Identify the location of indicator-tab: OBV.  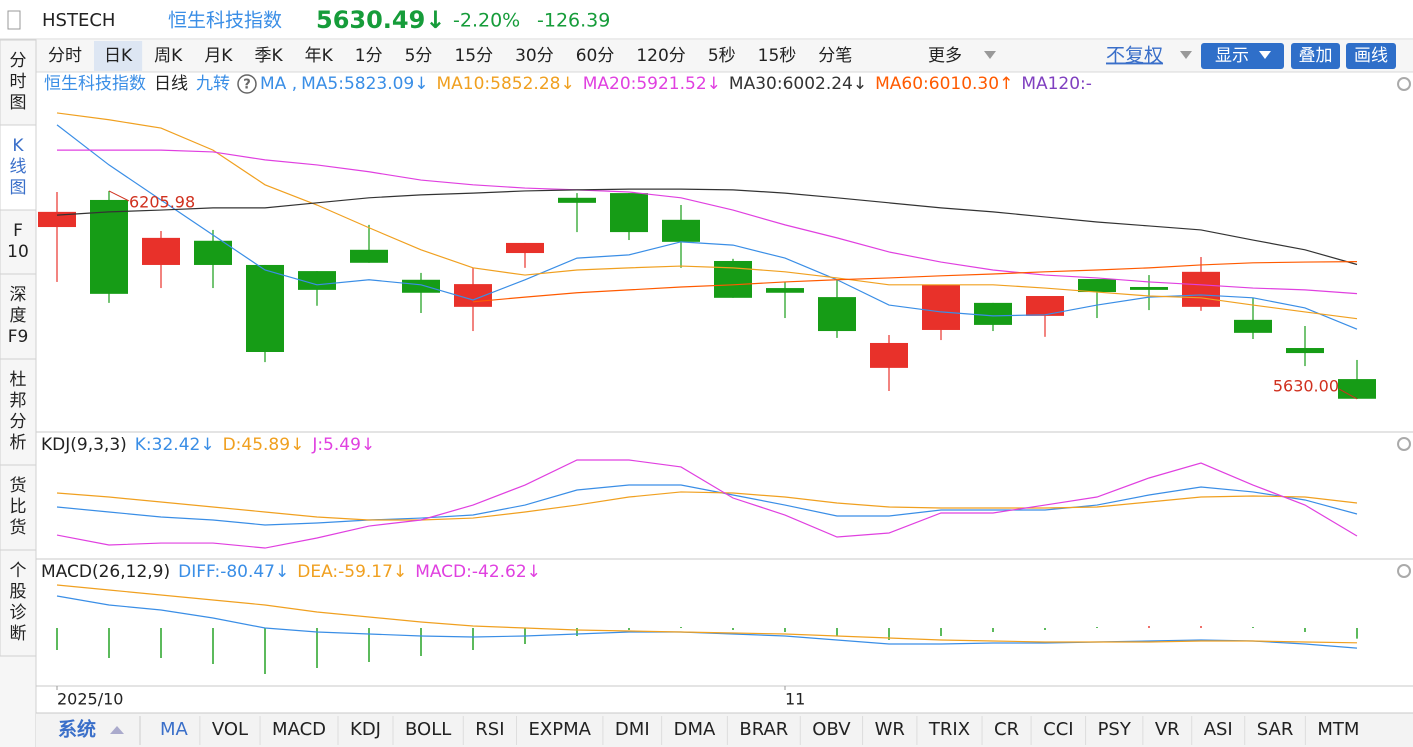
(831, 729).